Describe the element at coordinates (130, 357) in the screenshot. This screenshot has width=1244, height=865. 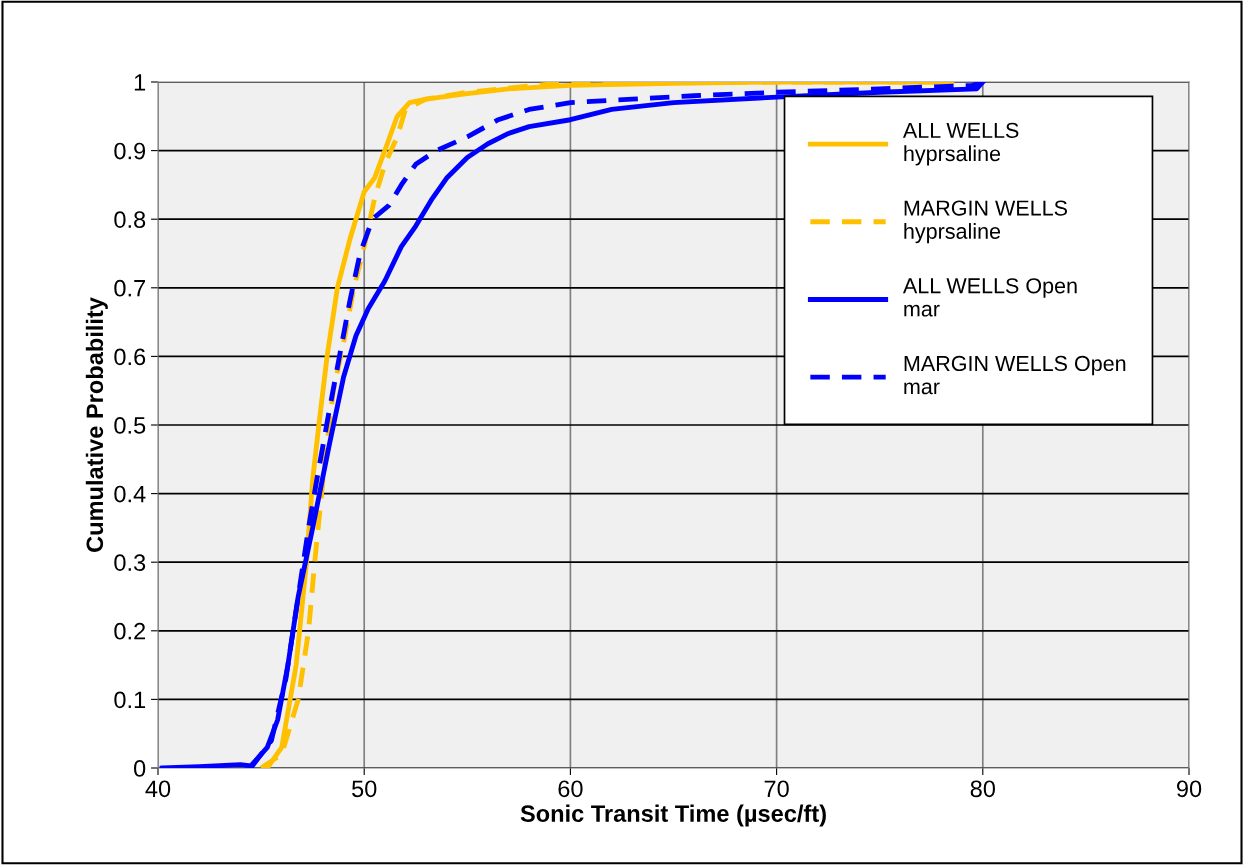
I see `y-tick-label: 0.6` at that location.